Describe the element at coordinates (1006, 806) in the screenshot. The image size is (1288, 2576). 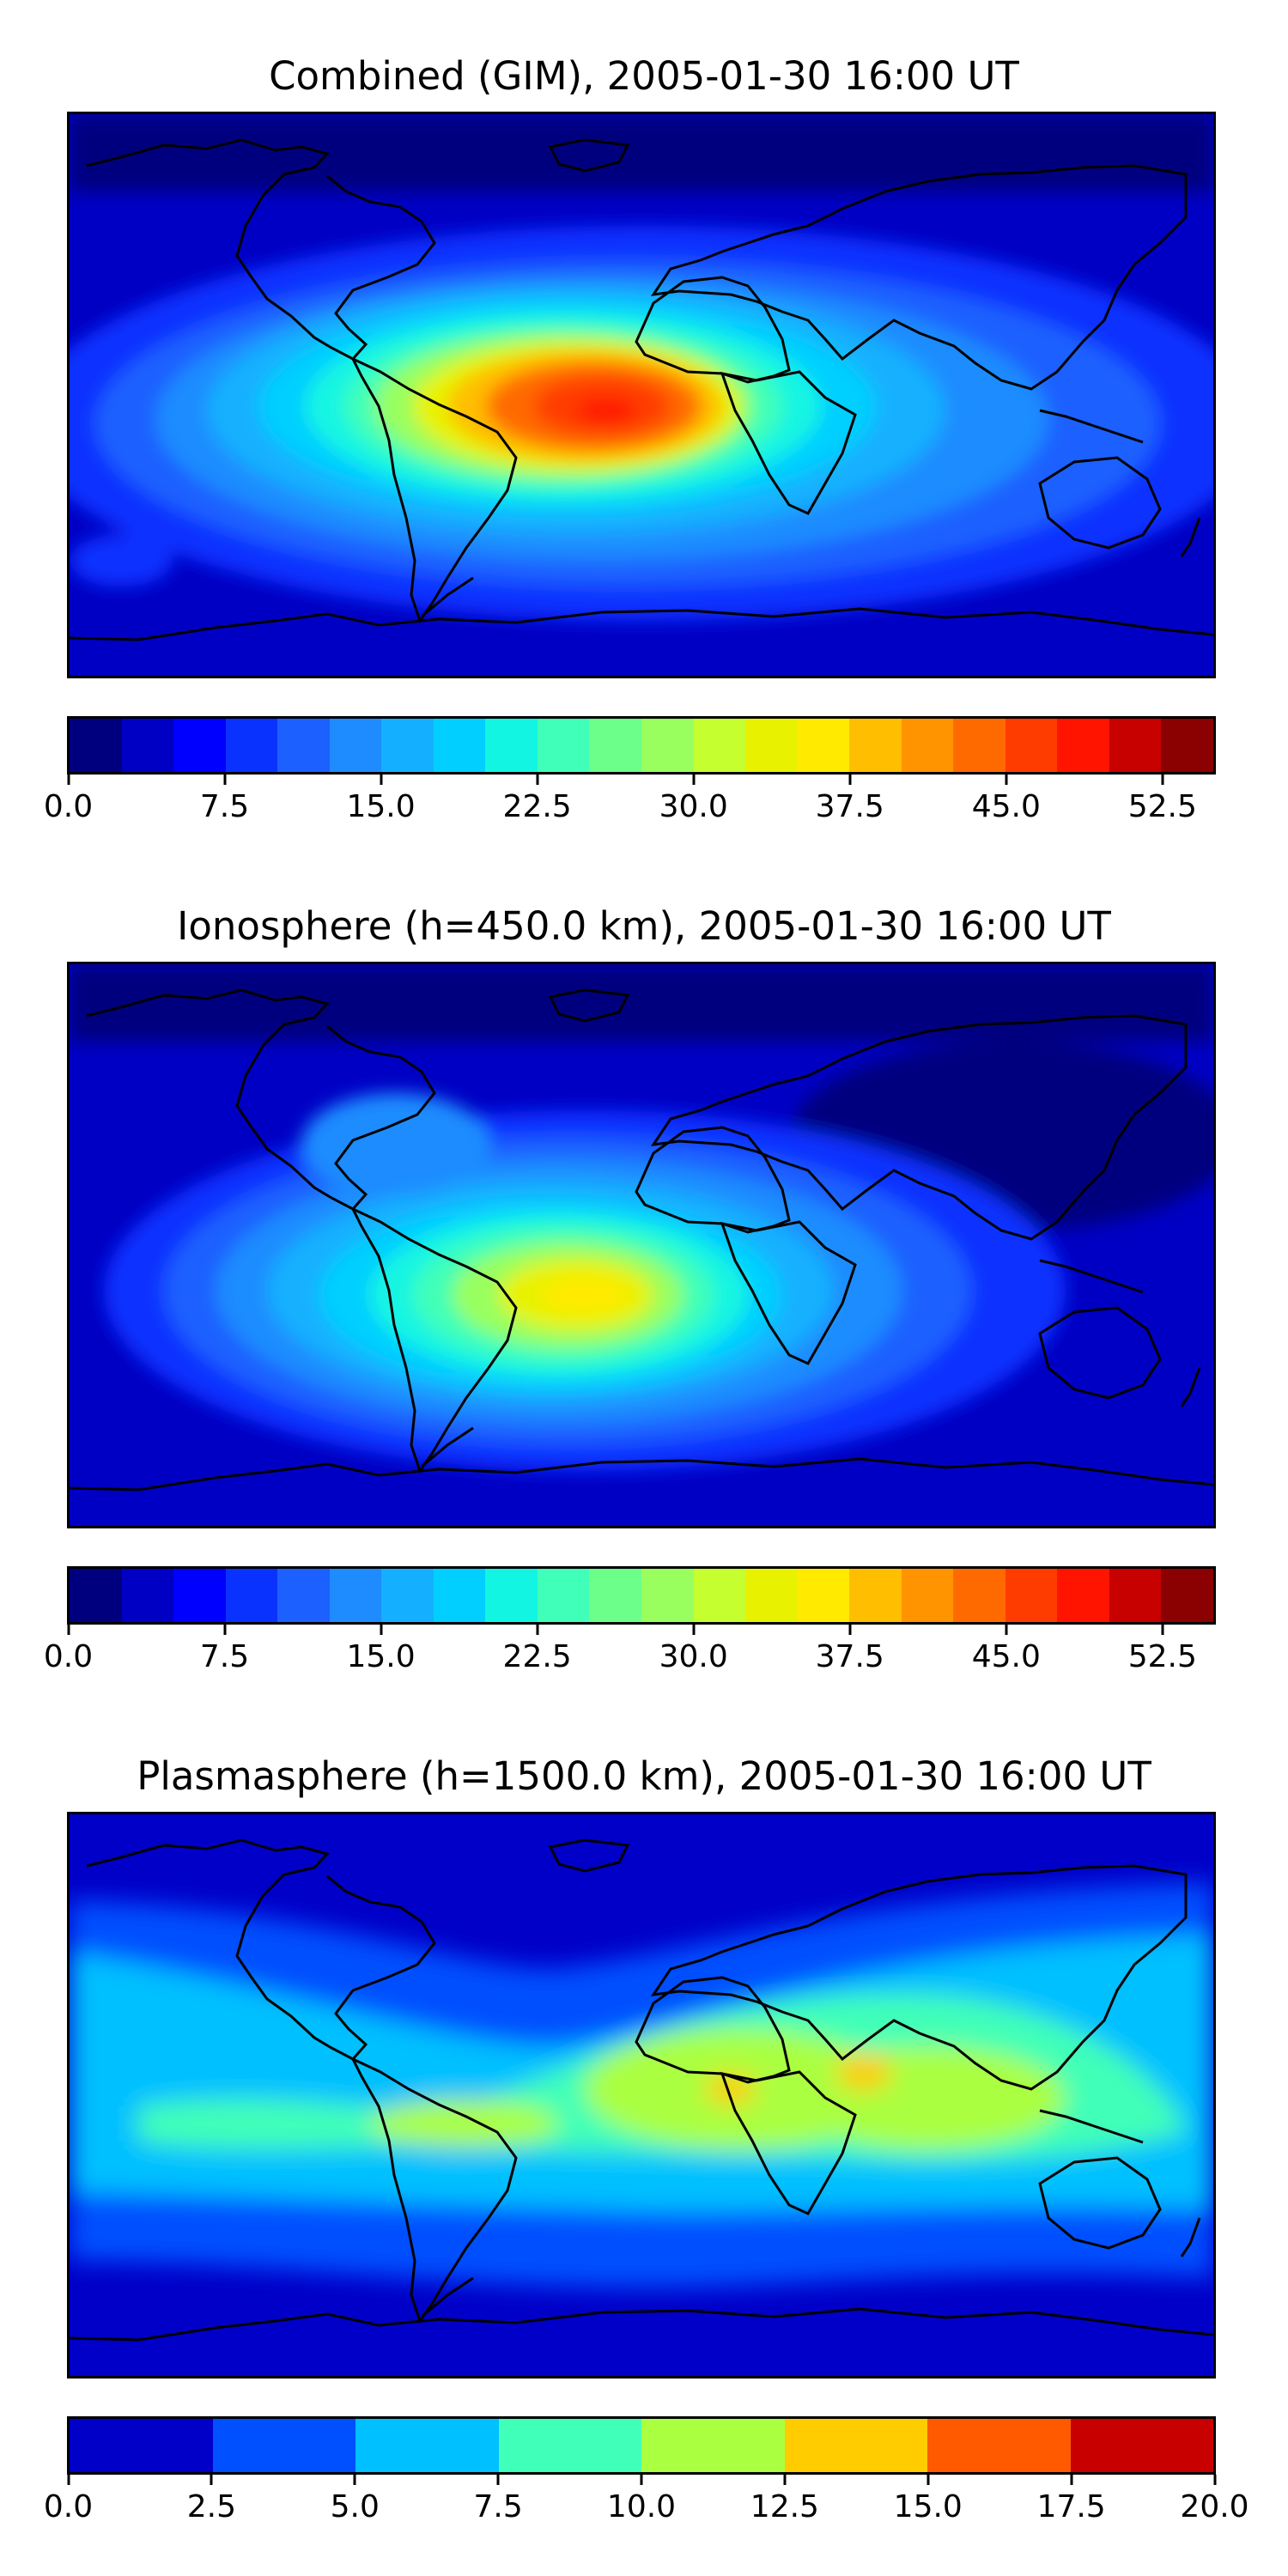
I see `colorbar-tick-label: 45.0` at that location.